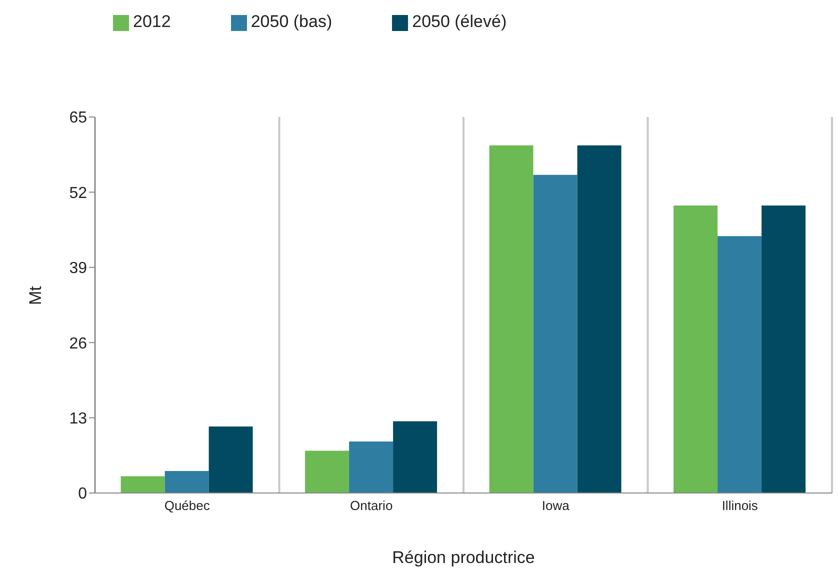  I want to click on y-tick-label: 65, so click(78, 118).